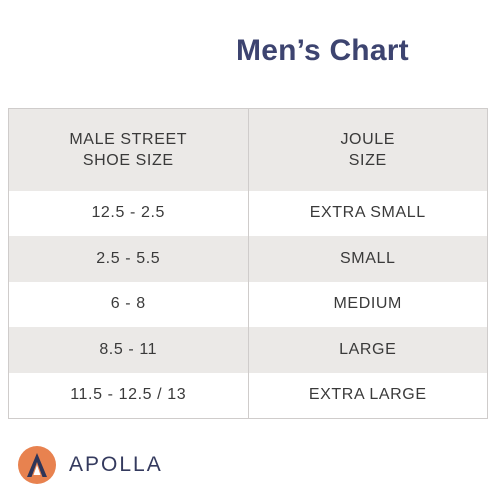 This screenshot has width=500, height=500. Describe the element at coordinates (128, 213) in the screenshot. I see `street-size-cell: 12.5 - 2.5` at that location.